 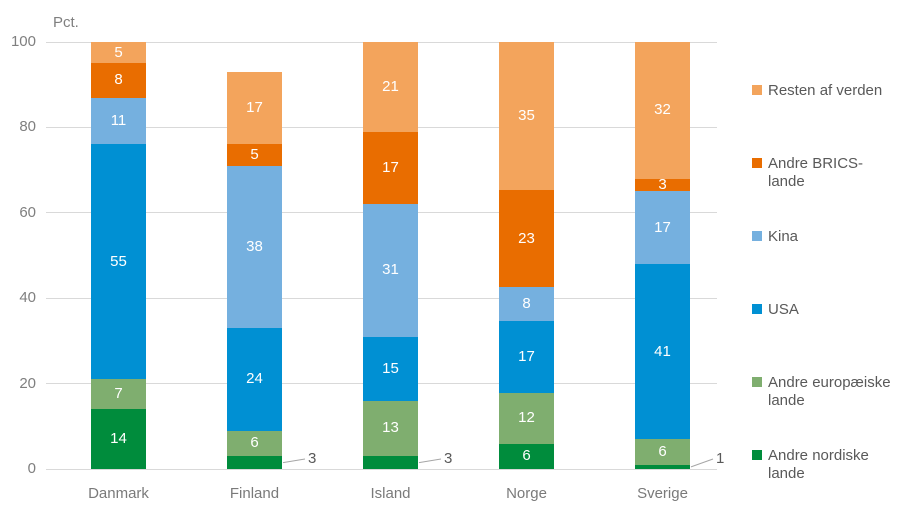 I want to click on bar-value-label: 35, so click(x=526, y=115).